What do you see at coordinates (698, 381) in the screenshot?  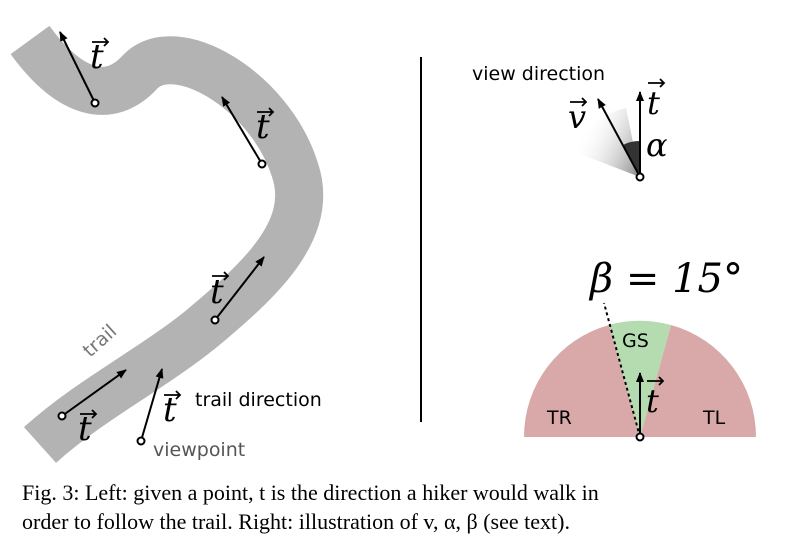 I see `tl-region` at bounding box center [698, 381].